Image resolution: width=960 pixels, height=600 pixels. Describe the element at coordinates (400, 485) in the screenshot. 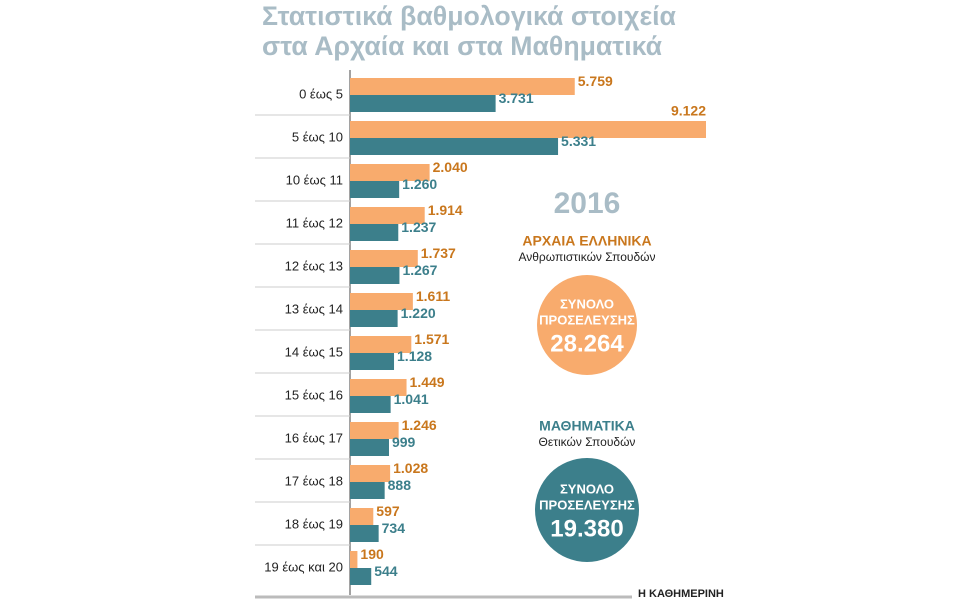

I see `value-label: 888` at that location.